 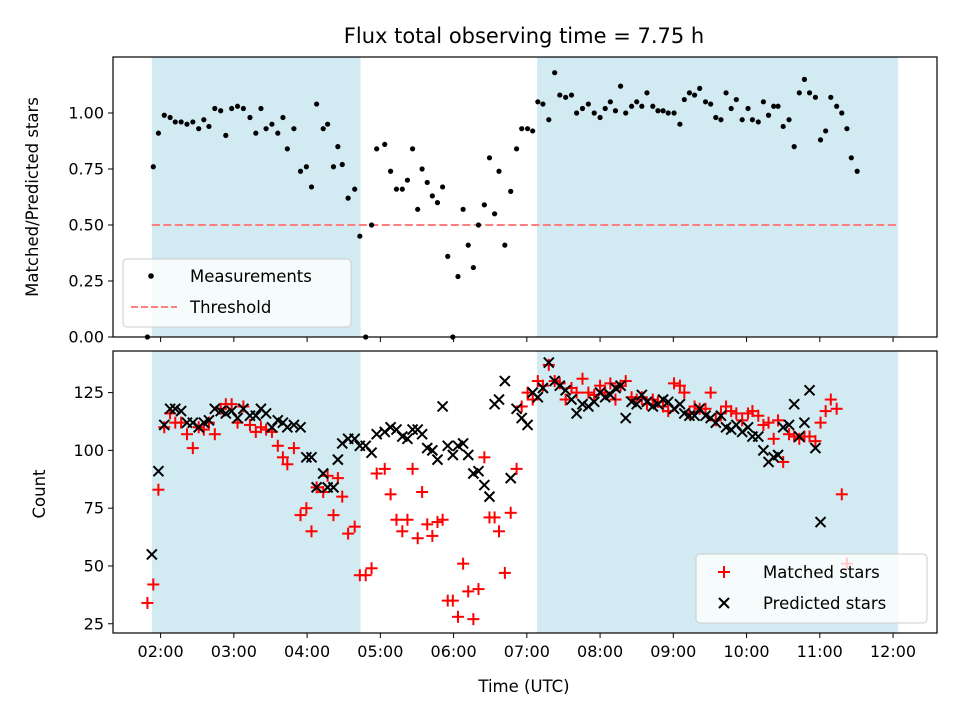 I want to click on x-tick-label: 11:00, so click(x=820, y=651).